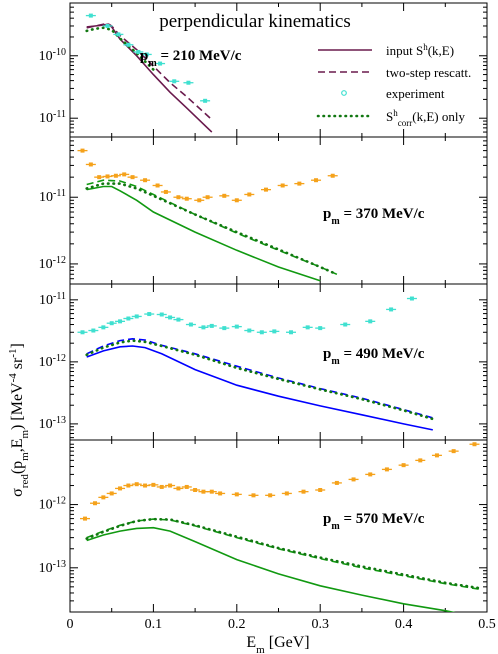 Image resolution: width=498 pixels, height=654 pixels. What do you see at coordinates (320, 624) in the screenshot?
I see `x-tick-label: 0.3` at bounding box center [320, 624].